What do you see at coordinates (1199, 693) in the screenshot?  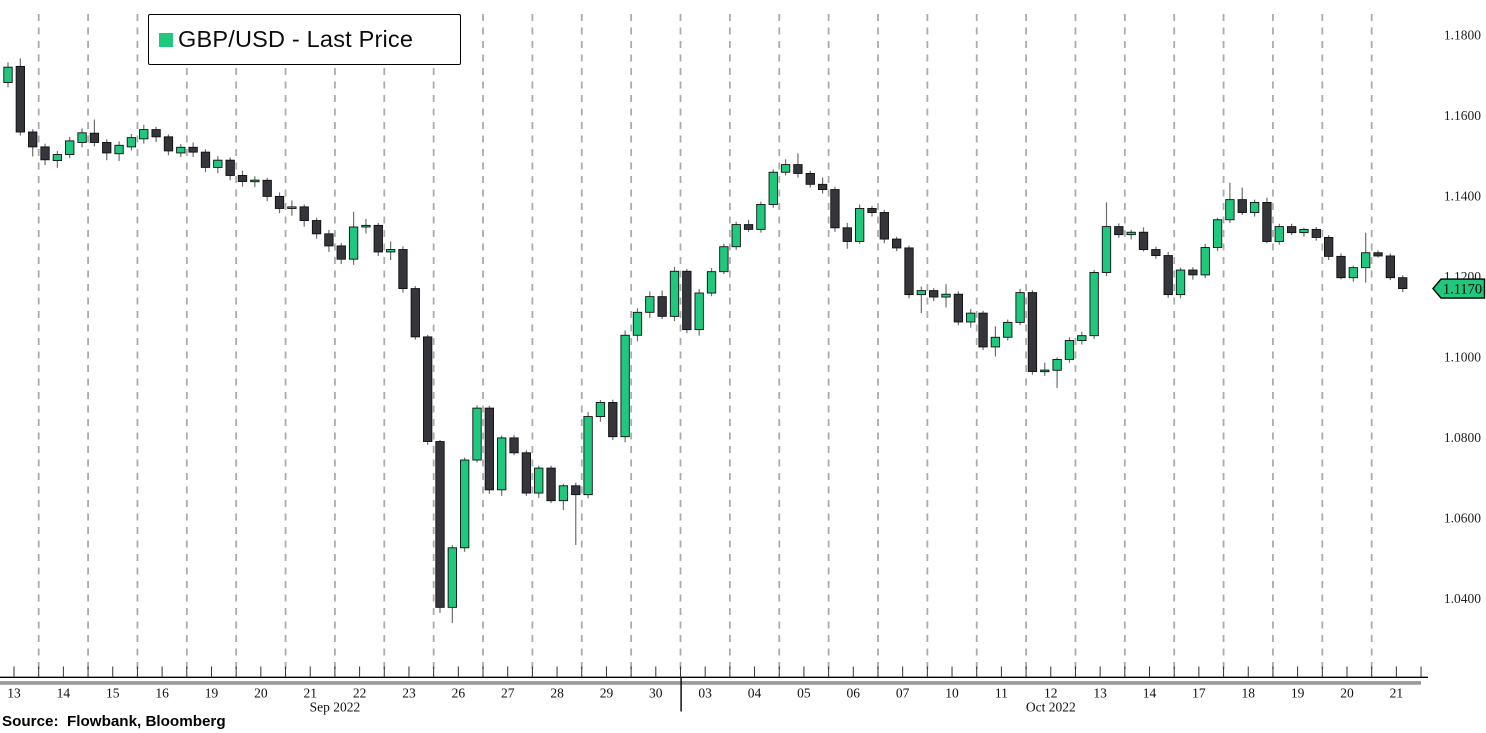 I see `day-label: 17` at bounding box center [1199, 693].